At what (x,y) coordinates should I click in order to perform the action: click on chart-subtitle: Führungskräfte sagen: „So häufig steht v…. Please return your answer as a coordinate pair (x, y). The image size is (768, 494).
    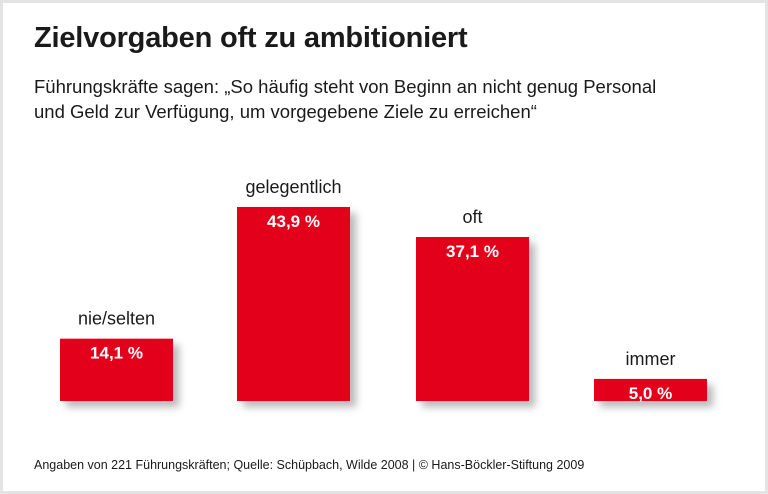
    Looking at the image, I should click on (394, 99).